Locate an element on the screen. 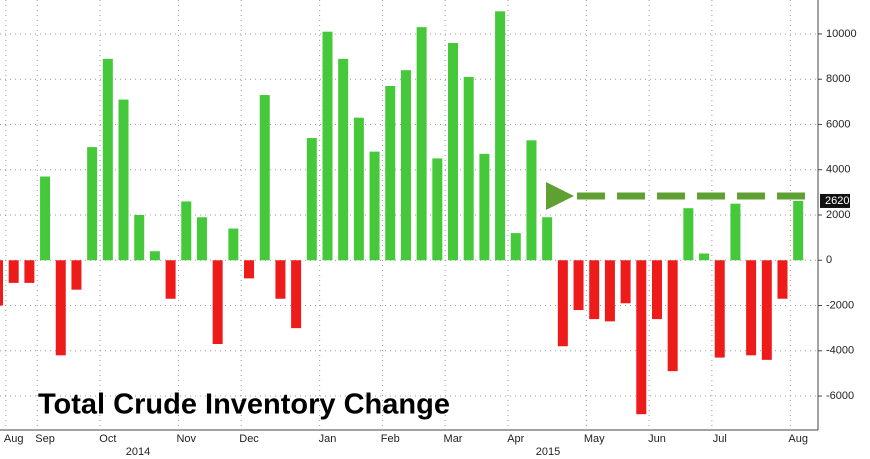 Image resolution: width=870 pixels, height=459 pixels. y-tick-label: 8000 is located at coordinates (838, 79).